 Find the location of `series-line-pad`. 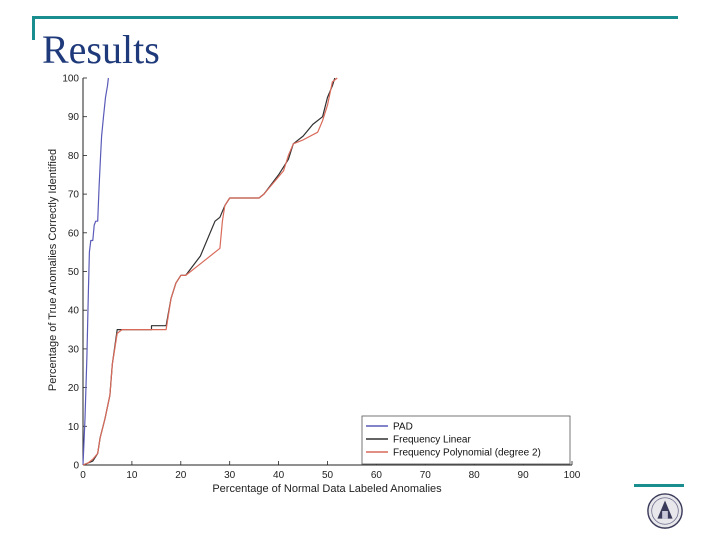

series-line-pad is located at coordinates (95, 271).